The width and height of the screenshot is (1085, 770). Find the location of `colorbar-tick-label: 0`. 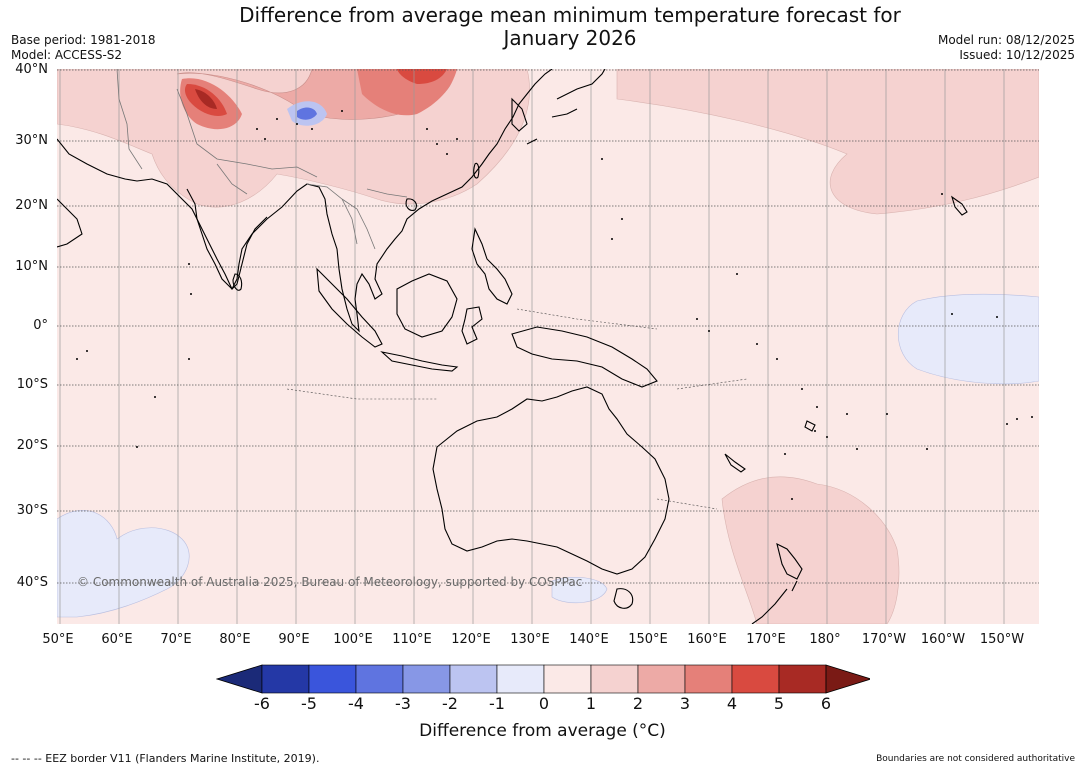

colorbar-tick-label: 0 is located at coordinates (544, 703).